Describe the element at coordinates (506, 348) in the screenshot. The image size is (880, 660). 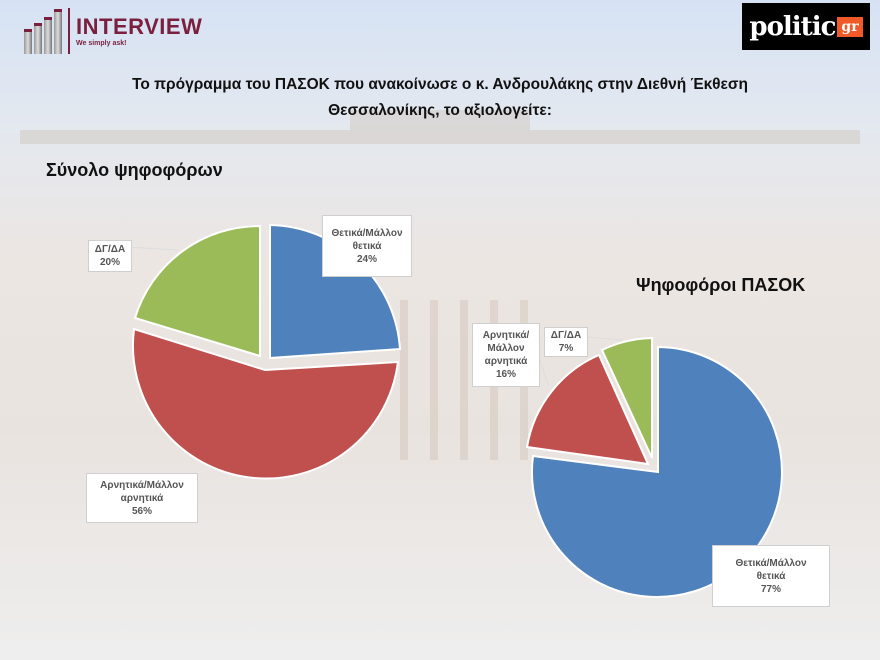
I see `label-text: Μάλλον` at that location.